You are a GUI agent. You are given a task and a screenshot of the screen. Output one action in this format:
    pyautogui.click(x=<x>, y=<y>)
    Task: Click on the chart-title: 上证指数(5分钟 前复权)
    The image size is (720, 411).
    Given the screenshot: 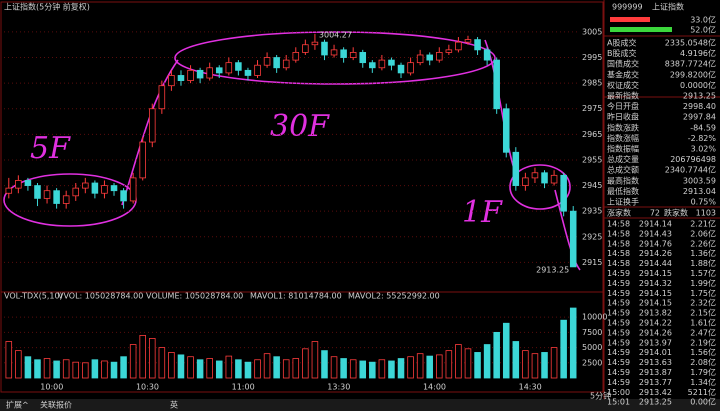 What is the action you would take?
    pyautogui.click(x=47, y=7)
    